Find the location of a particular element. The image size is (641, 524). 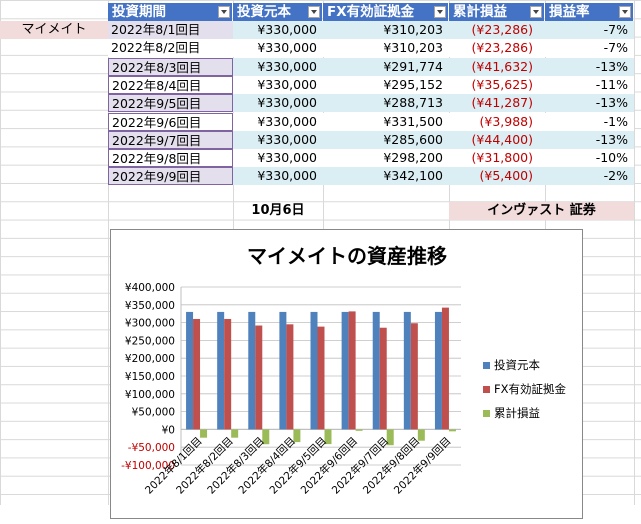

cell-margin: ¥288,713 is located at coordinates (386, 103).